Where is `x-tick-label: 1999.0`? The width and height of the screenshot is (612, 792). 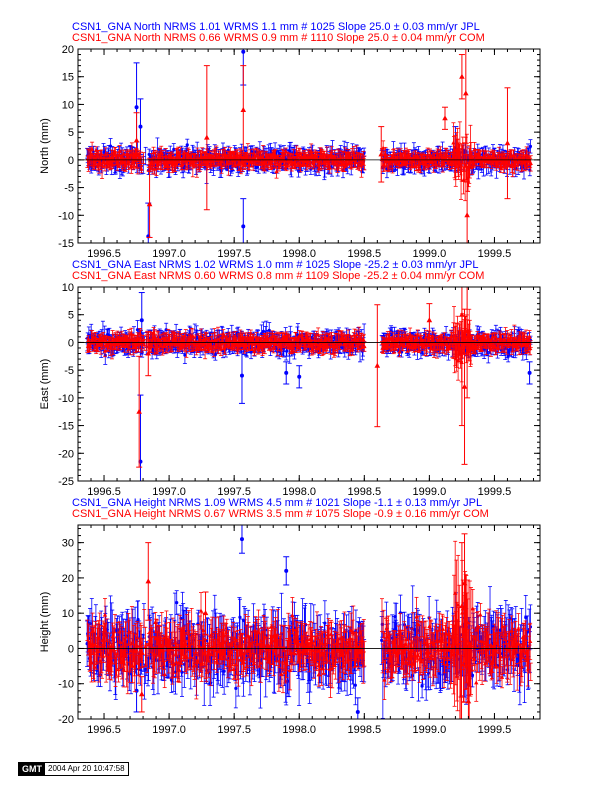 x-tick-label: 1999.0 is located at coordinates (430, 254).